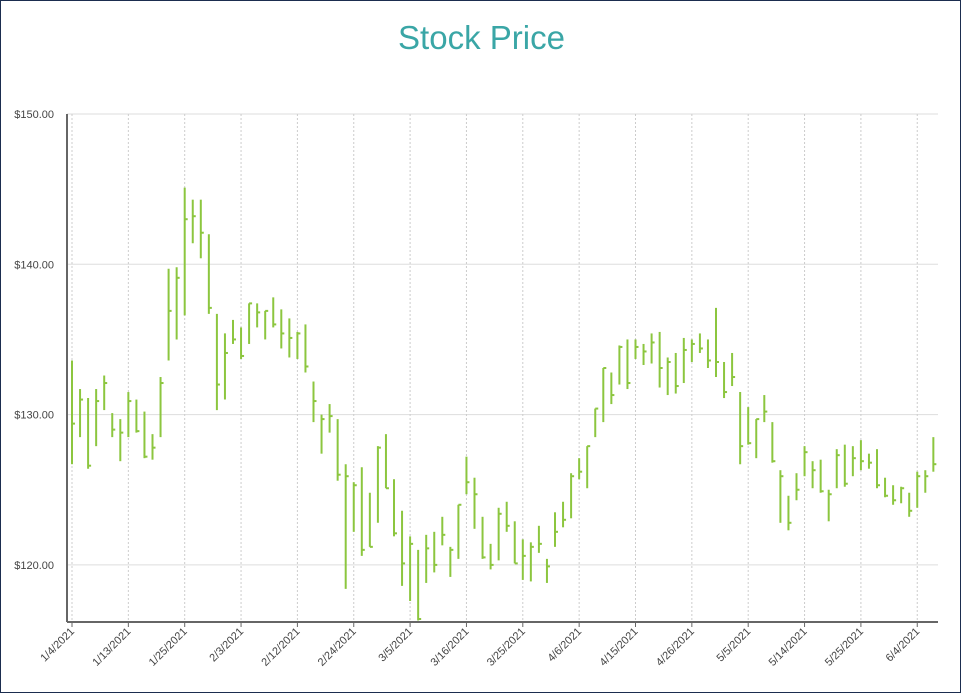  Describe the element at coordinates (34, 566) in the screenshot. I see `y-tick-label: $120.00` at that location.